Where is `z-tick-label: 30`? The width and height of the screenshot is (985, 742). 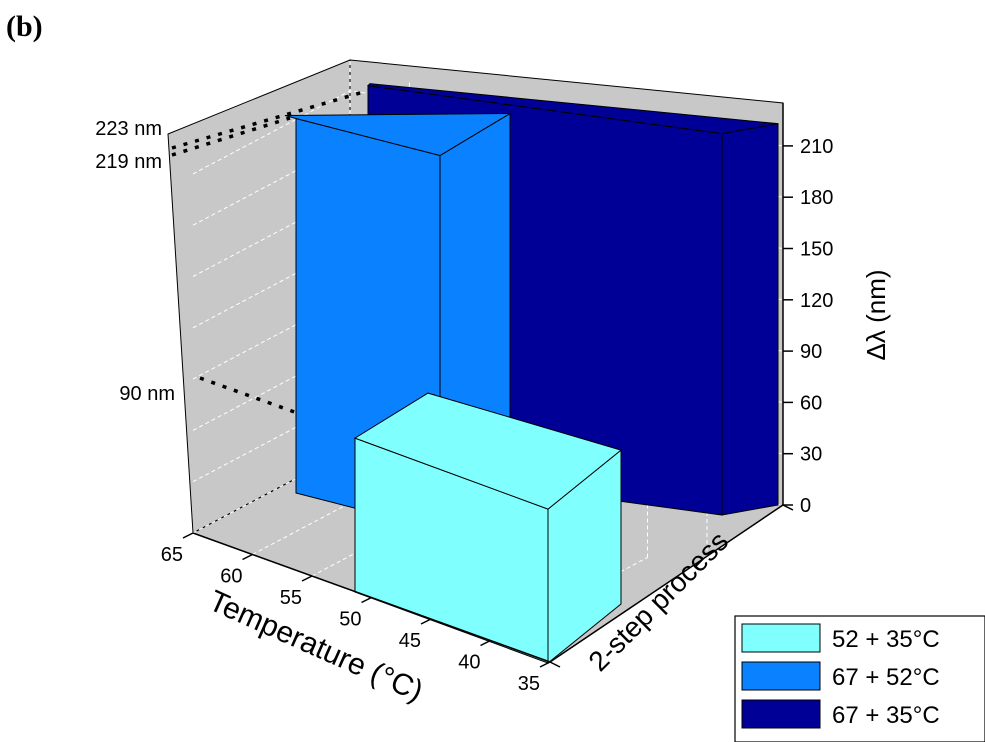 z-tick-label: 30 is located at coordinates (811, 455).